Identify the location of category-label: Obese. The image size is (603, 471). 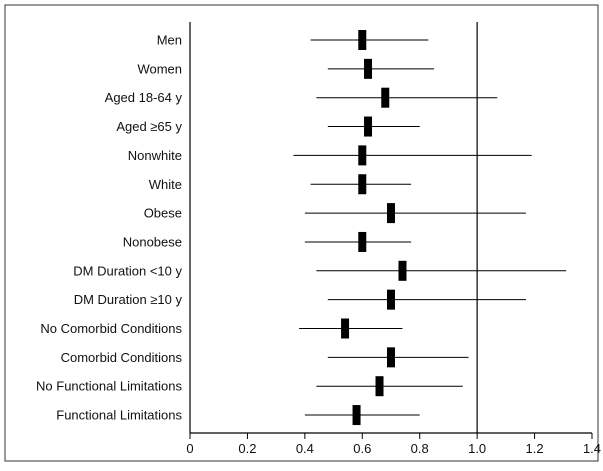
(163, 213).